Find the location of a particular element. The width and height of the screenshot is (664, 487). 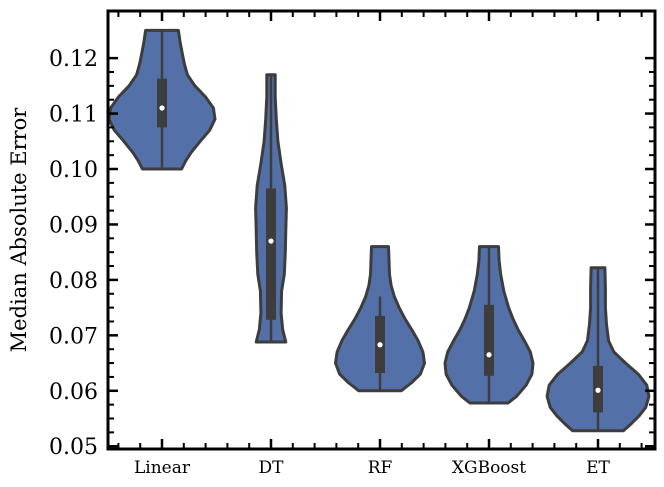

x-tick-label: XGBoost is located at coordinates (489, 468).